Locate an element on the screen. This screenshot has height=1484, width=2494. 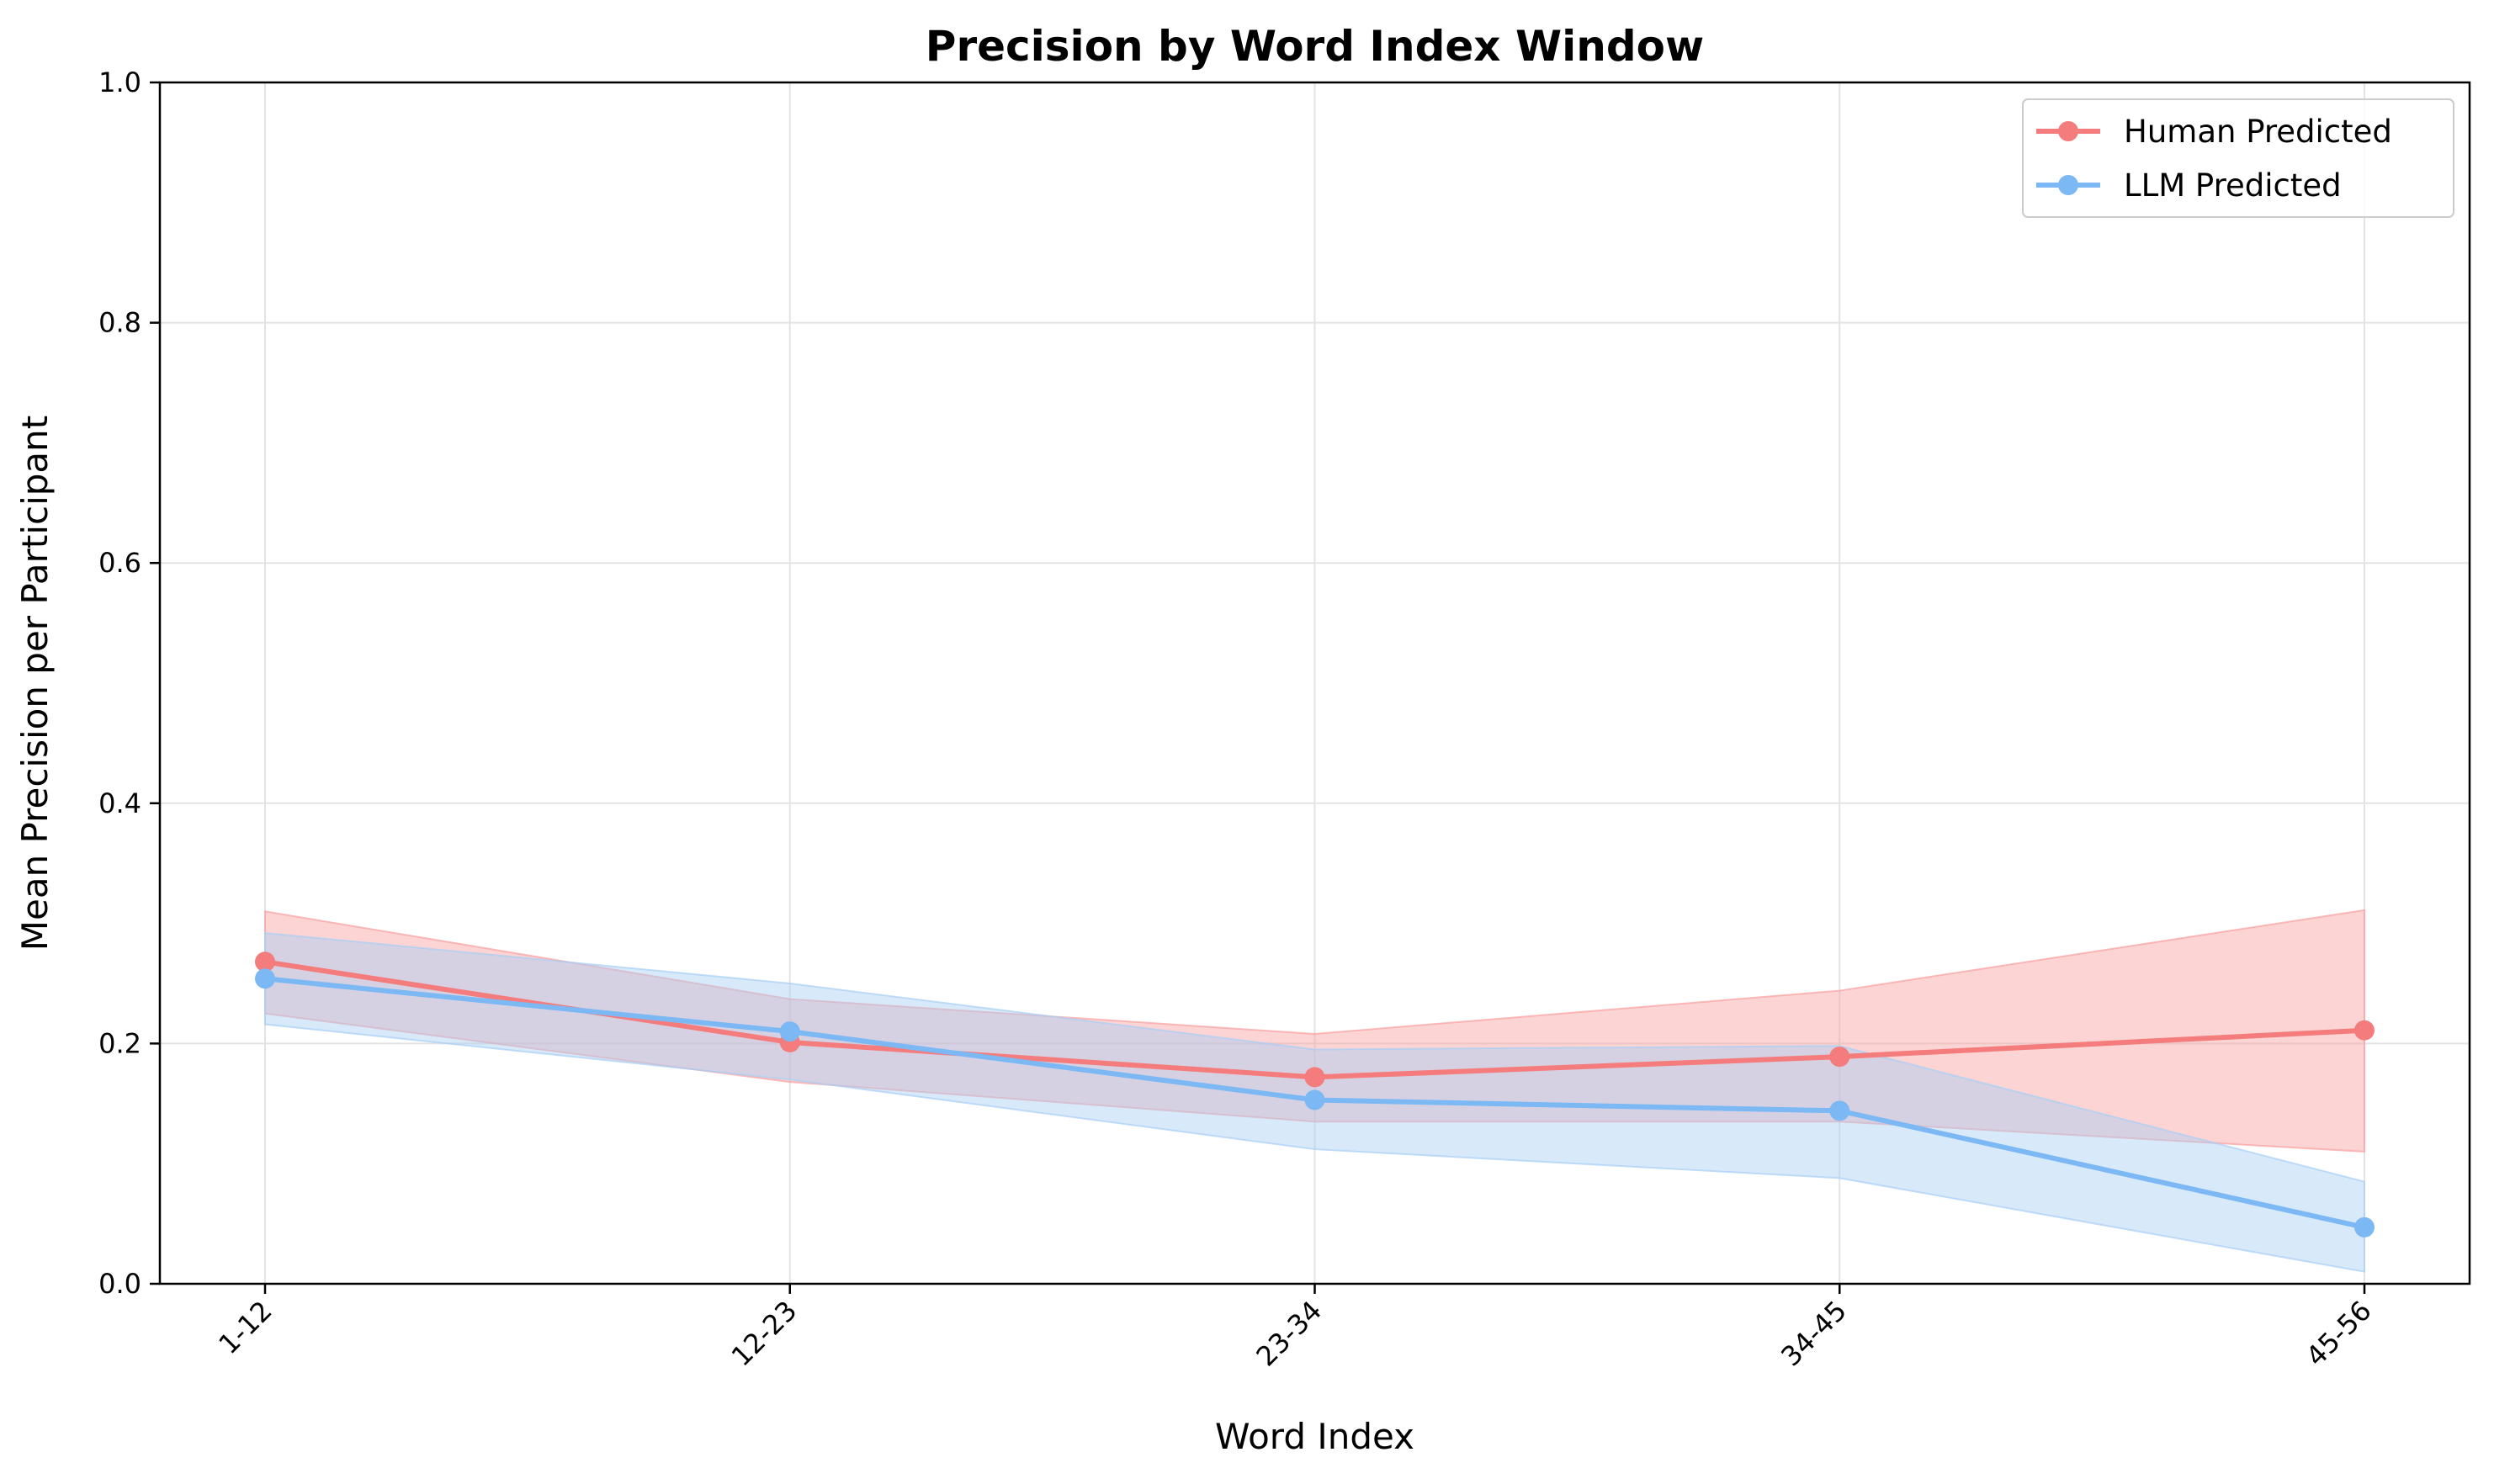
chart-title: Precision by Word Index Window is located at coordinates (1315, 46).